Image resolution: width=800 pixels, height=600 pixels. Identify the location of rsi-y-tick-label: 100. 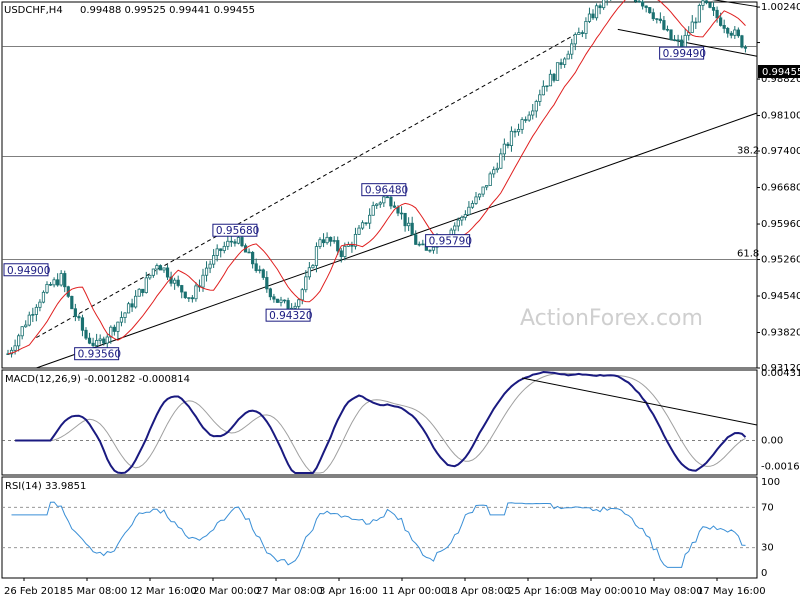
(770, 482).